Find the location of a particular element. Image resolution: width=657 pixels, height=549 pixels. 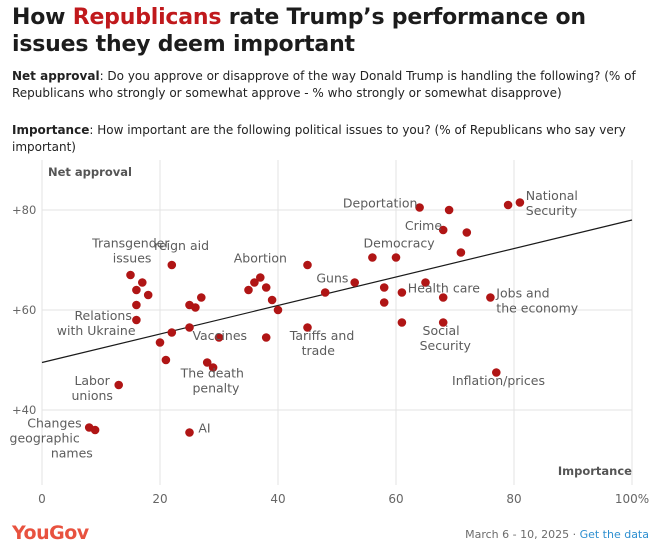

importance-label: Importance is located at coordinates (51, 130).